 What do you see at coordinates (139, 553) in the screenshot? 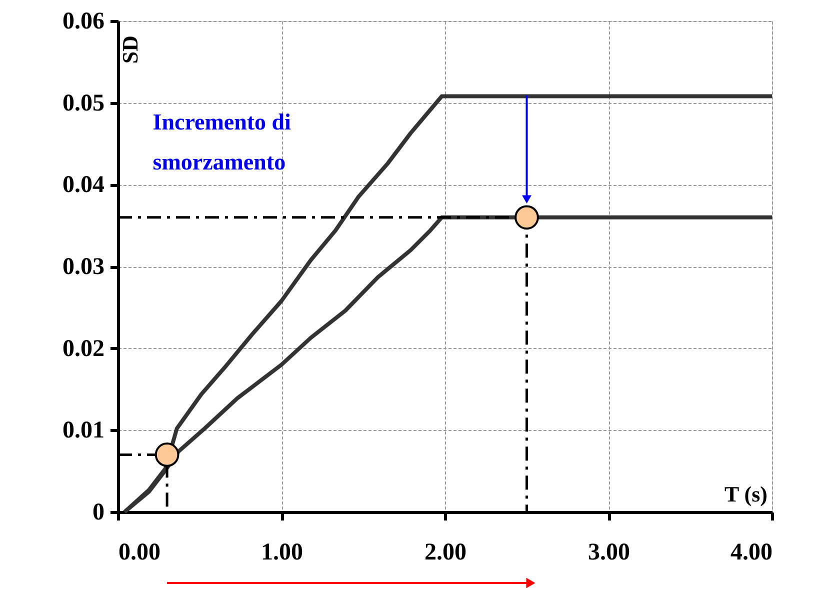
I see `x-tick-label: 0.00` at bounding box center [139, 553].